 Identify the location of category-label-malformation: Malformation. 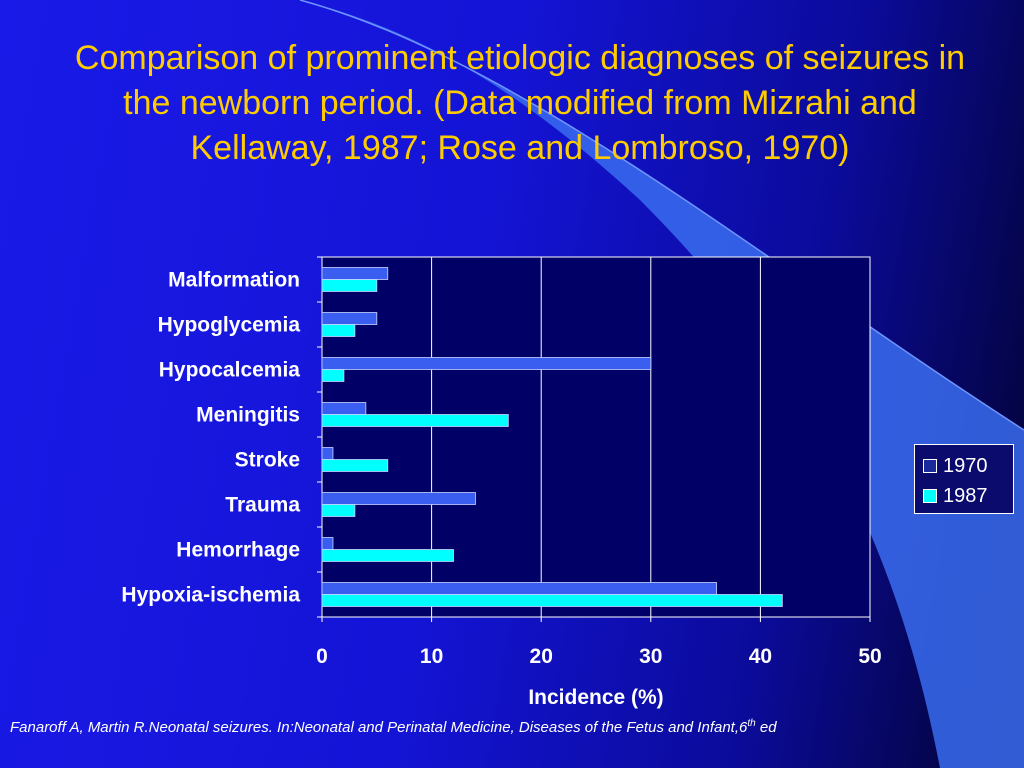
(234, 280).